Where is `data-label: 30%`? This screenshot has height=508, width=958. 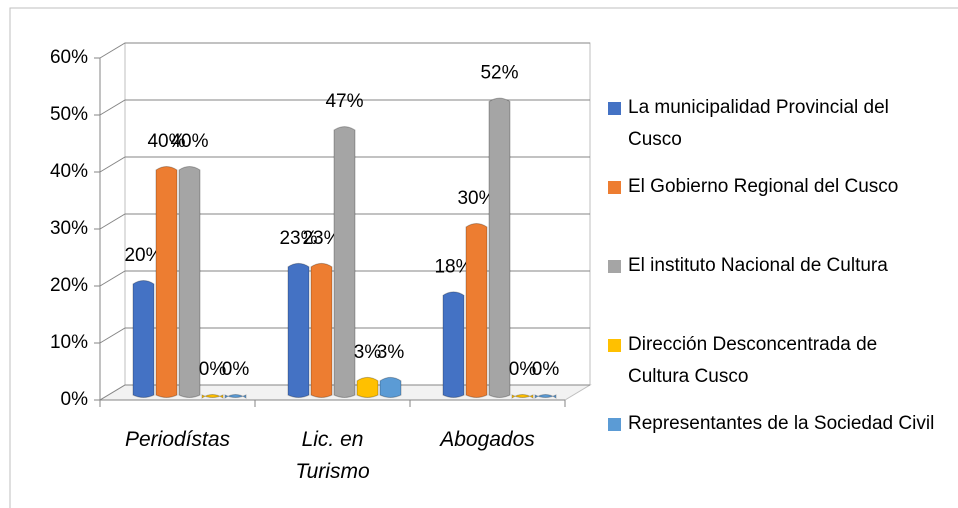
data-label: 30% is located at coordinates (476, 198).